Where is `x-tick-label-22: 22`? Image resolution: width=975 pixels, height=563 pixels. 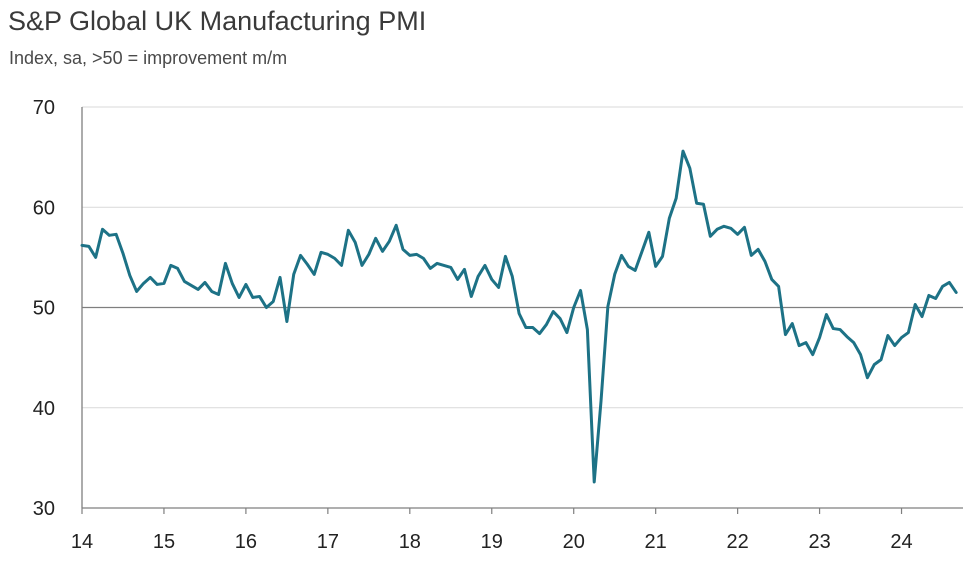
x-tick-label-22: 22 is located at coordinates (738, 542).